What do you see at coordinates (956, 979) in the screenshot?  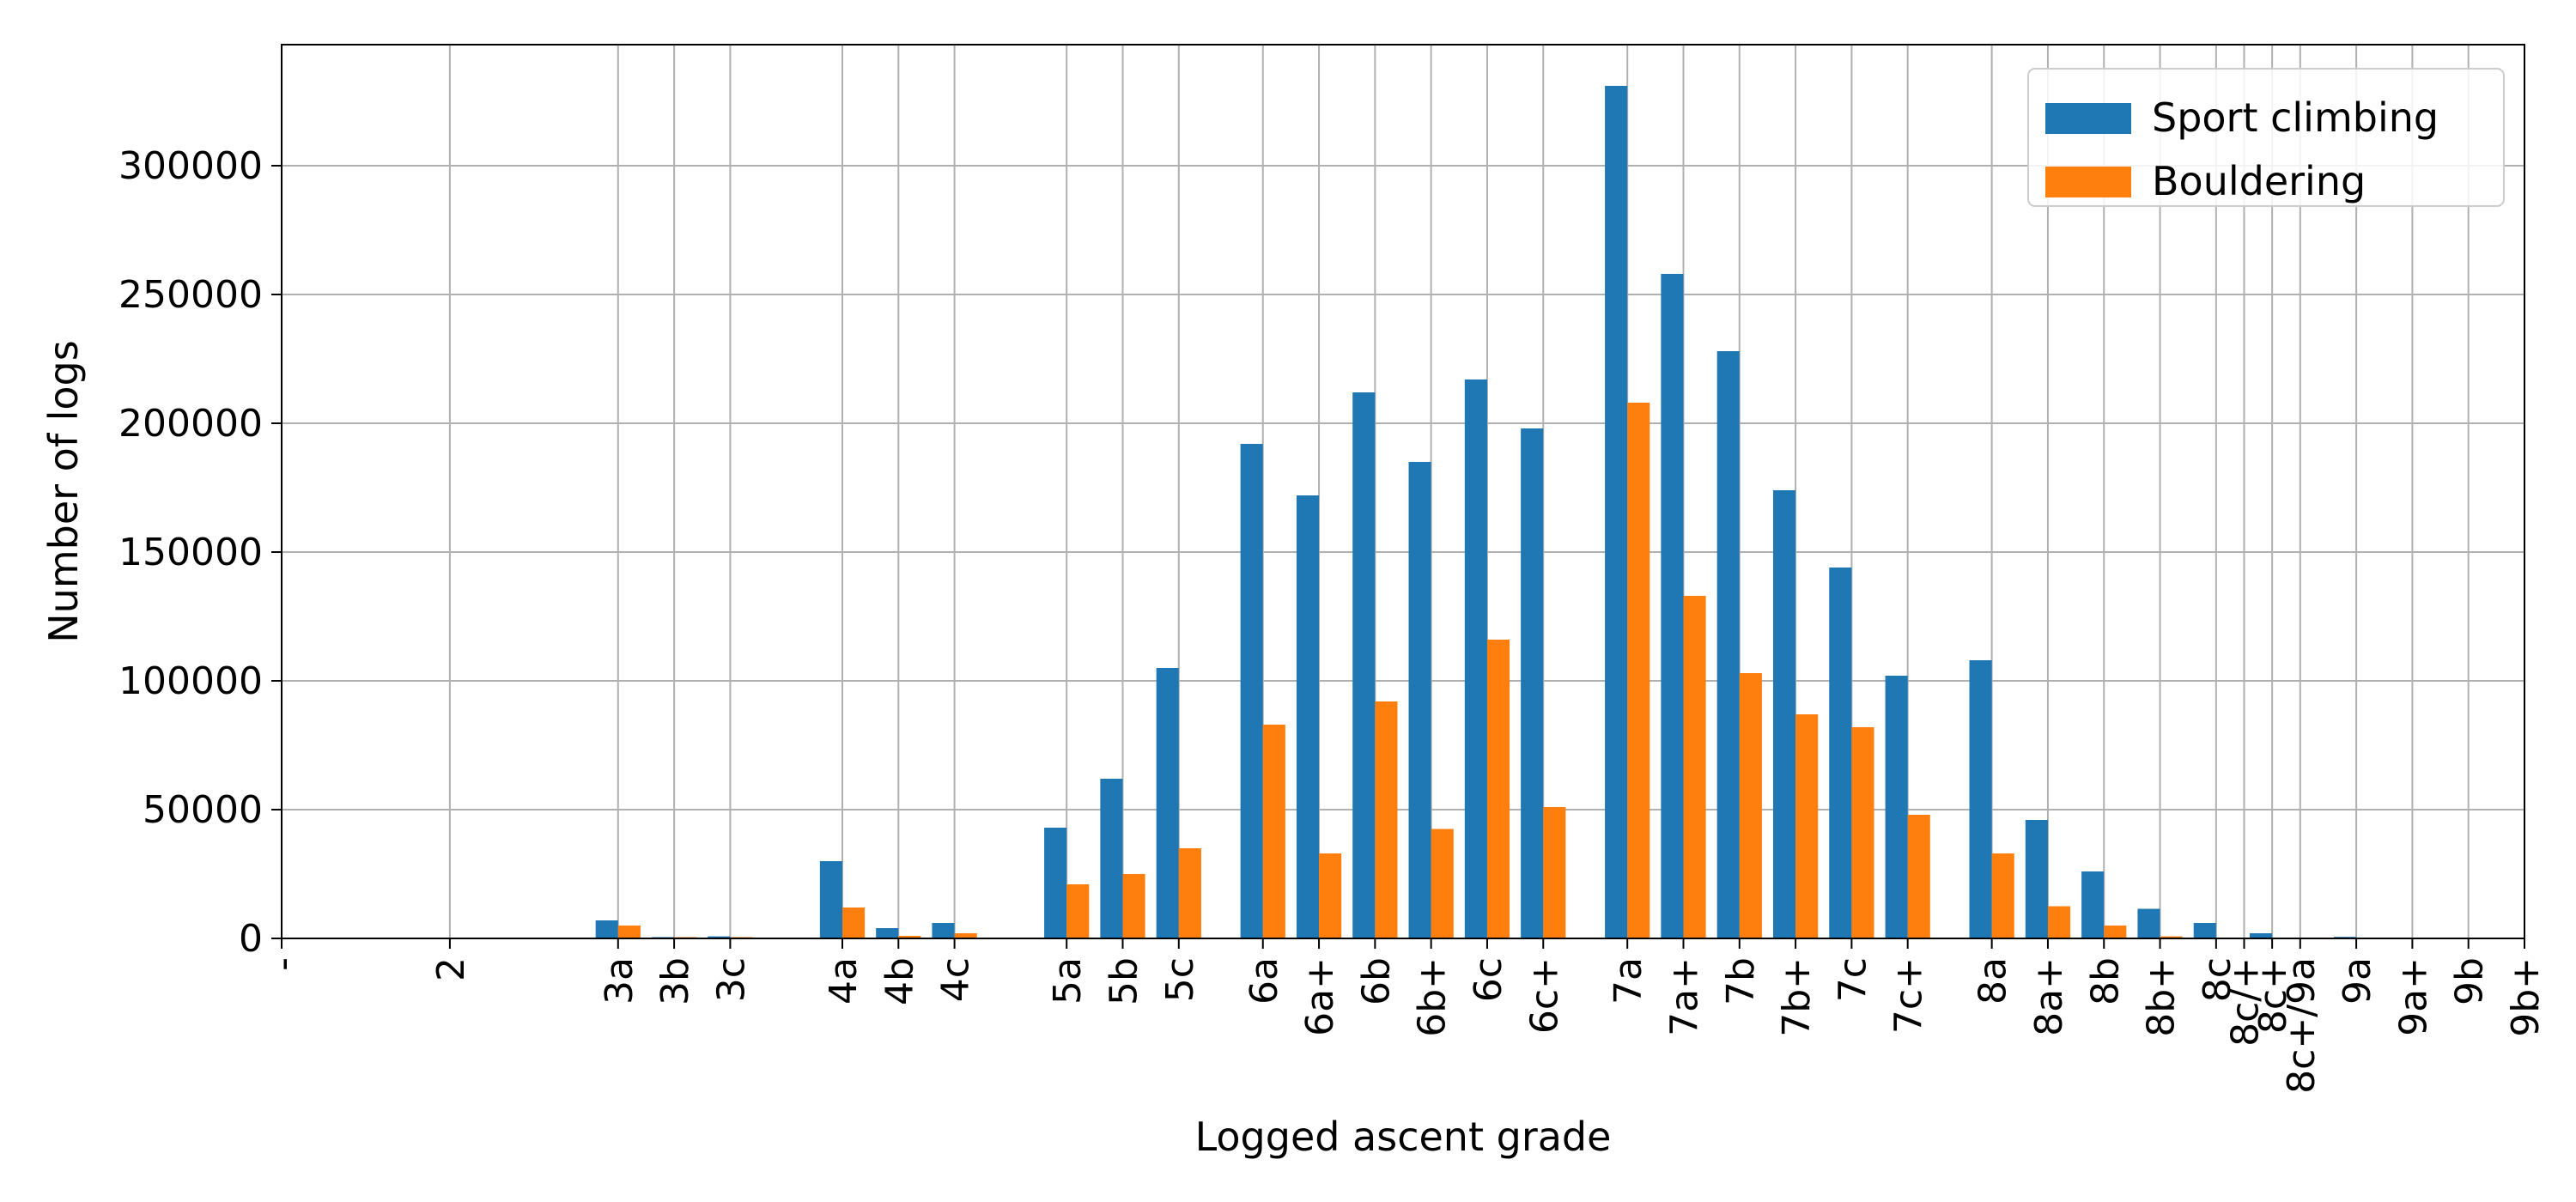 I see `x-tick-label: 4c` at bounding box center [956, 979].